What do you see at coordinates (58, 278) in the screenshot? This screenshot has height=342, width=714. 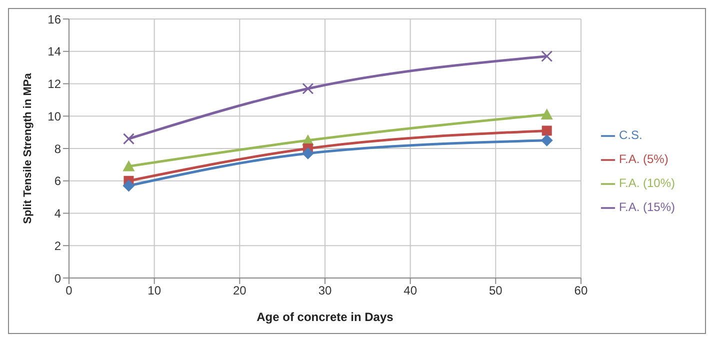 I see `y-tick-label: 0` at bounding box center [58, 278].